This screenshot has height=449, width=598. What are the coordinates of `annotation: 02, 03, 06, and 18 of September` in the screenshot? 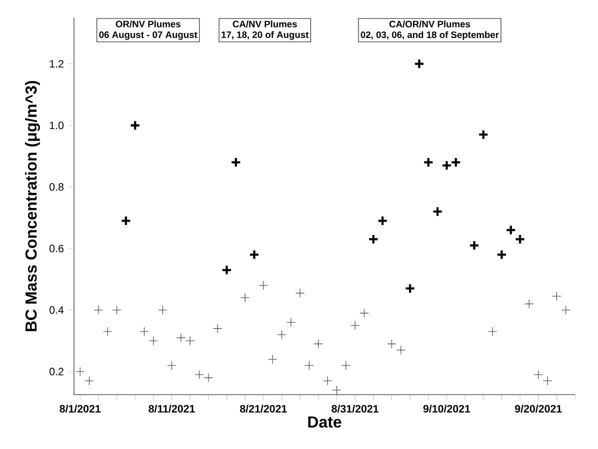 It's located at (429, 35).